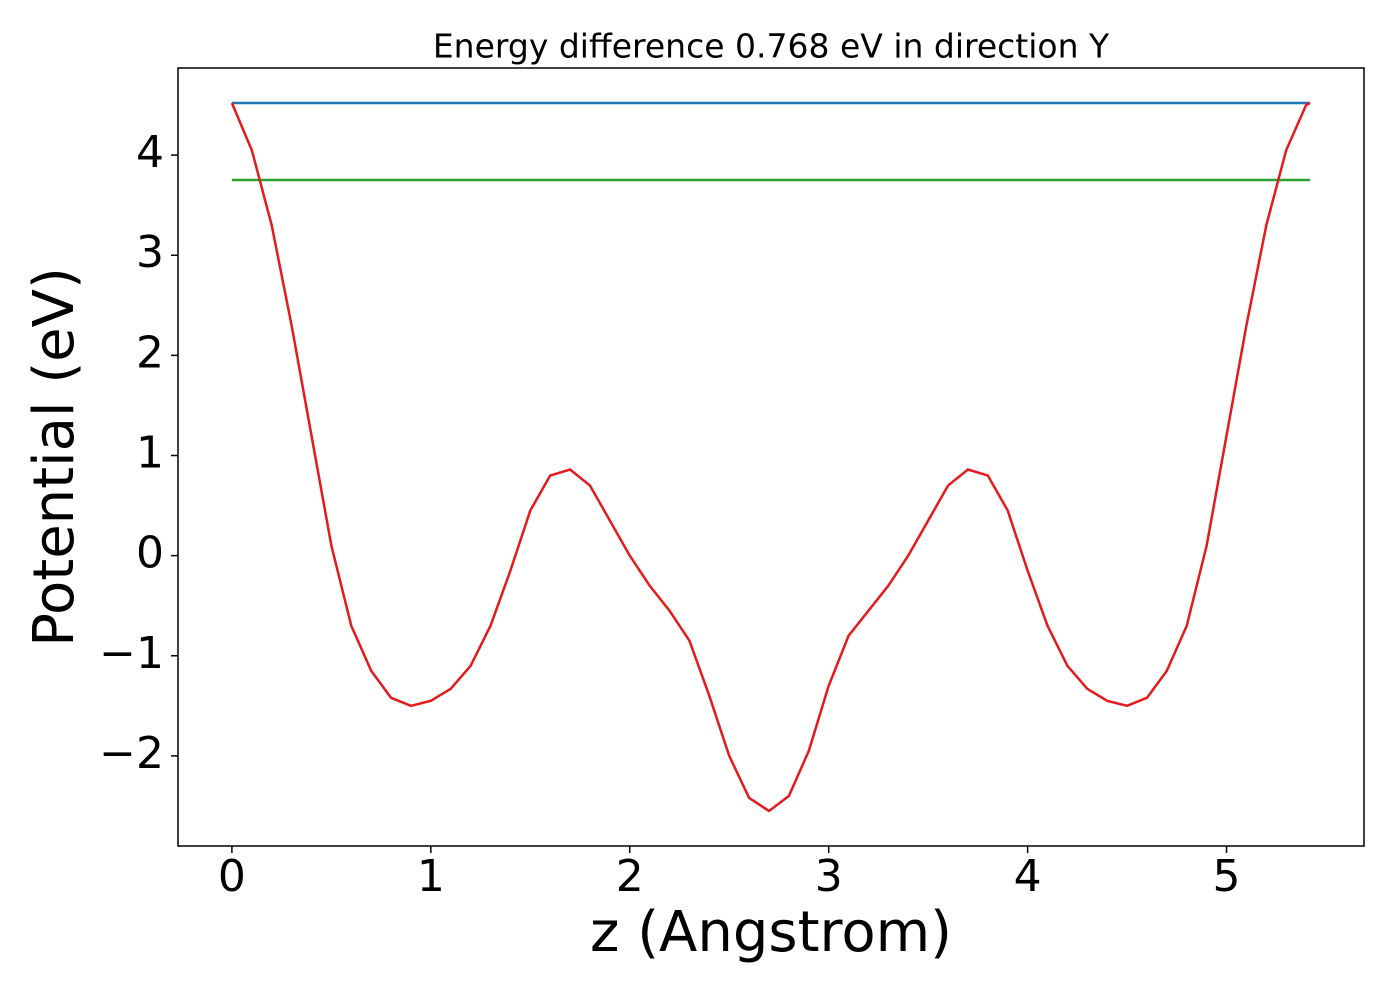 Image resolution: width=1400 pixels, height=1000 pixels. I want to click on x-tick-label: 5, so click(1227, 876).